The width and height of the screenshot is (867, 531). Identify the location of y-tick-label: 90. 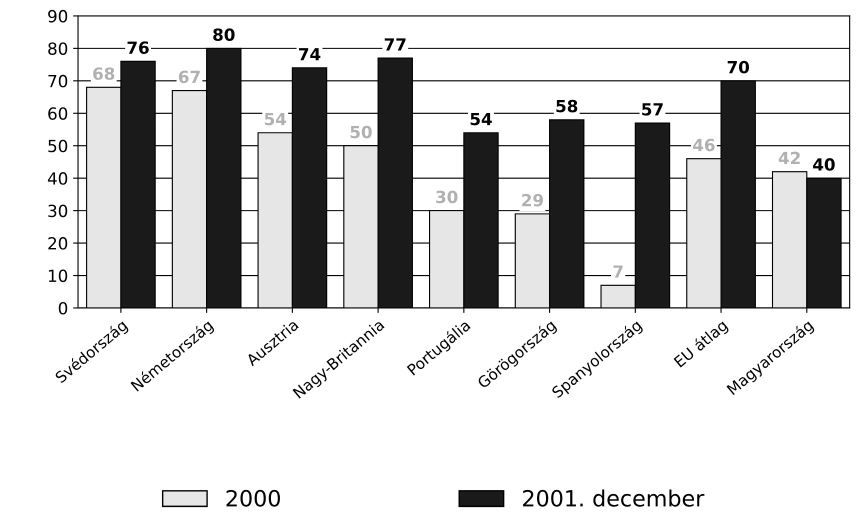
(58, 16).